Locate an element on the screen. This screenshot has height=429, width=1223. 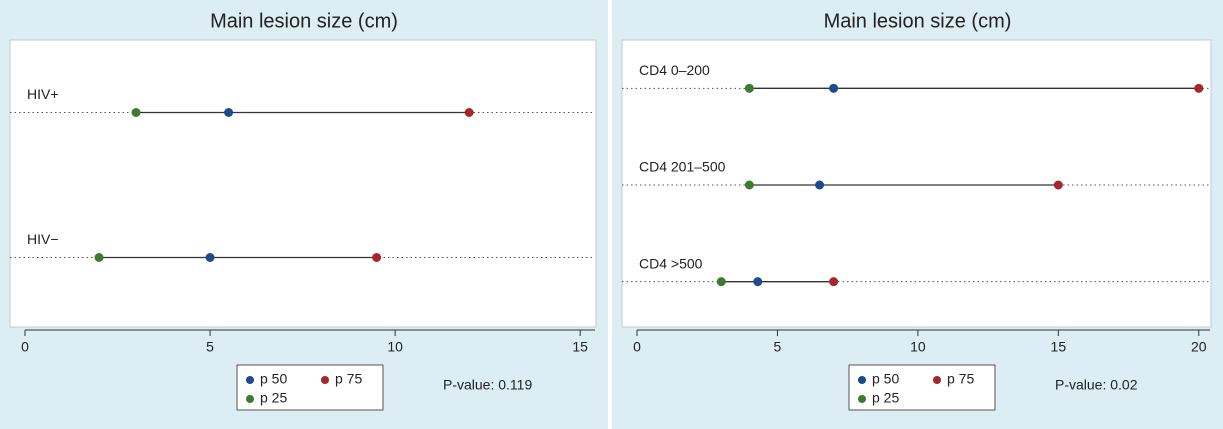
category-label: HIV− is located at coordinates (43, 239).